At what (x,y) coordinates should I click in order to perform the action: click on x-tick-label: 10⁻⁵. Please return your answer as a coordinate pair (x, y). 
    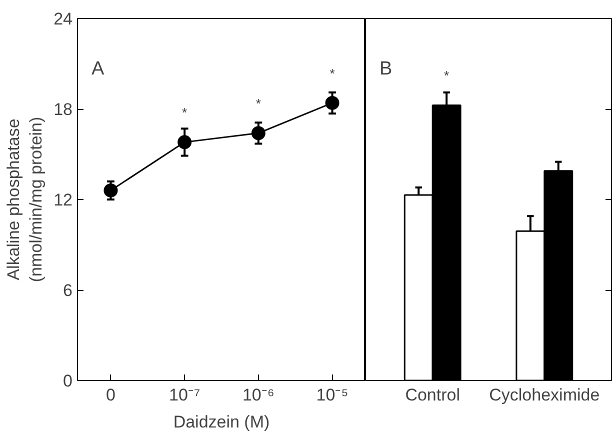
    Looking at the image, I should click on (332, 395).